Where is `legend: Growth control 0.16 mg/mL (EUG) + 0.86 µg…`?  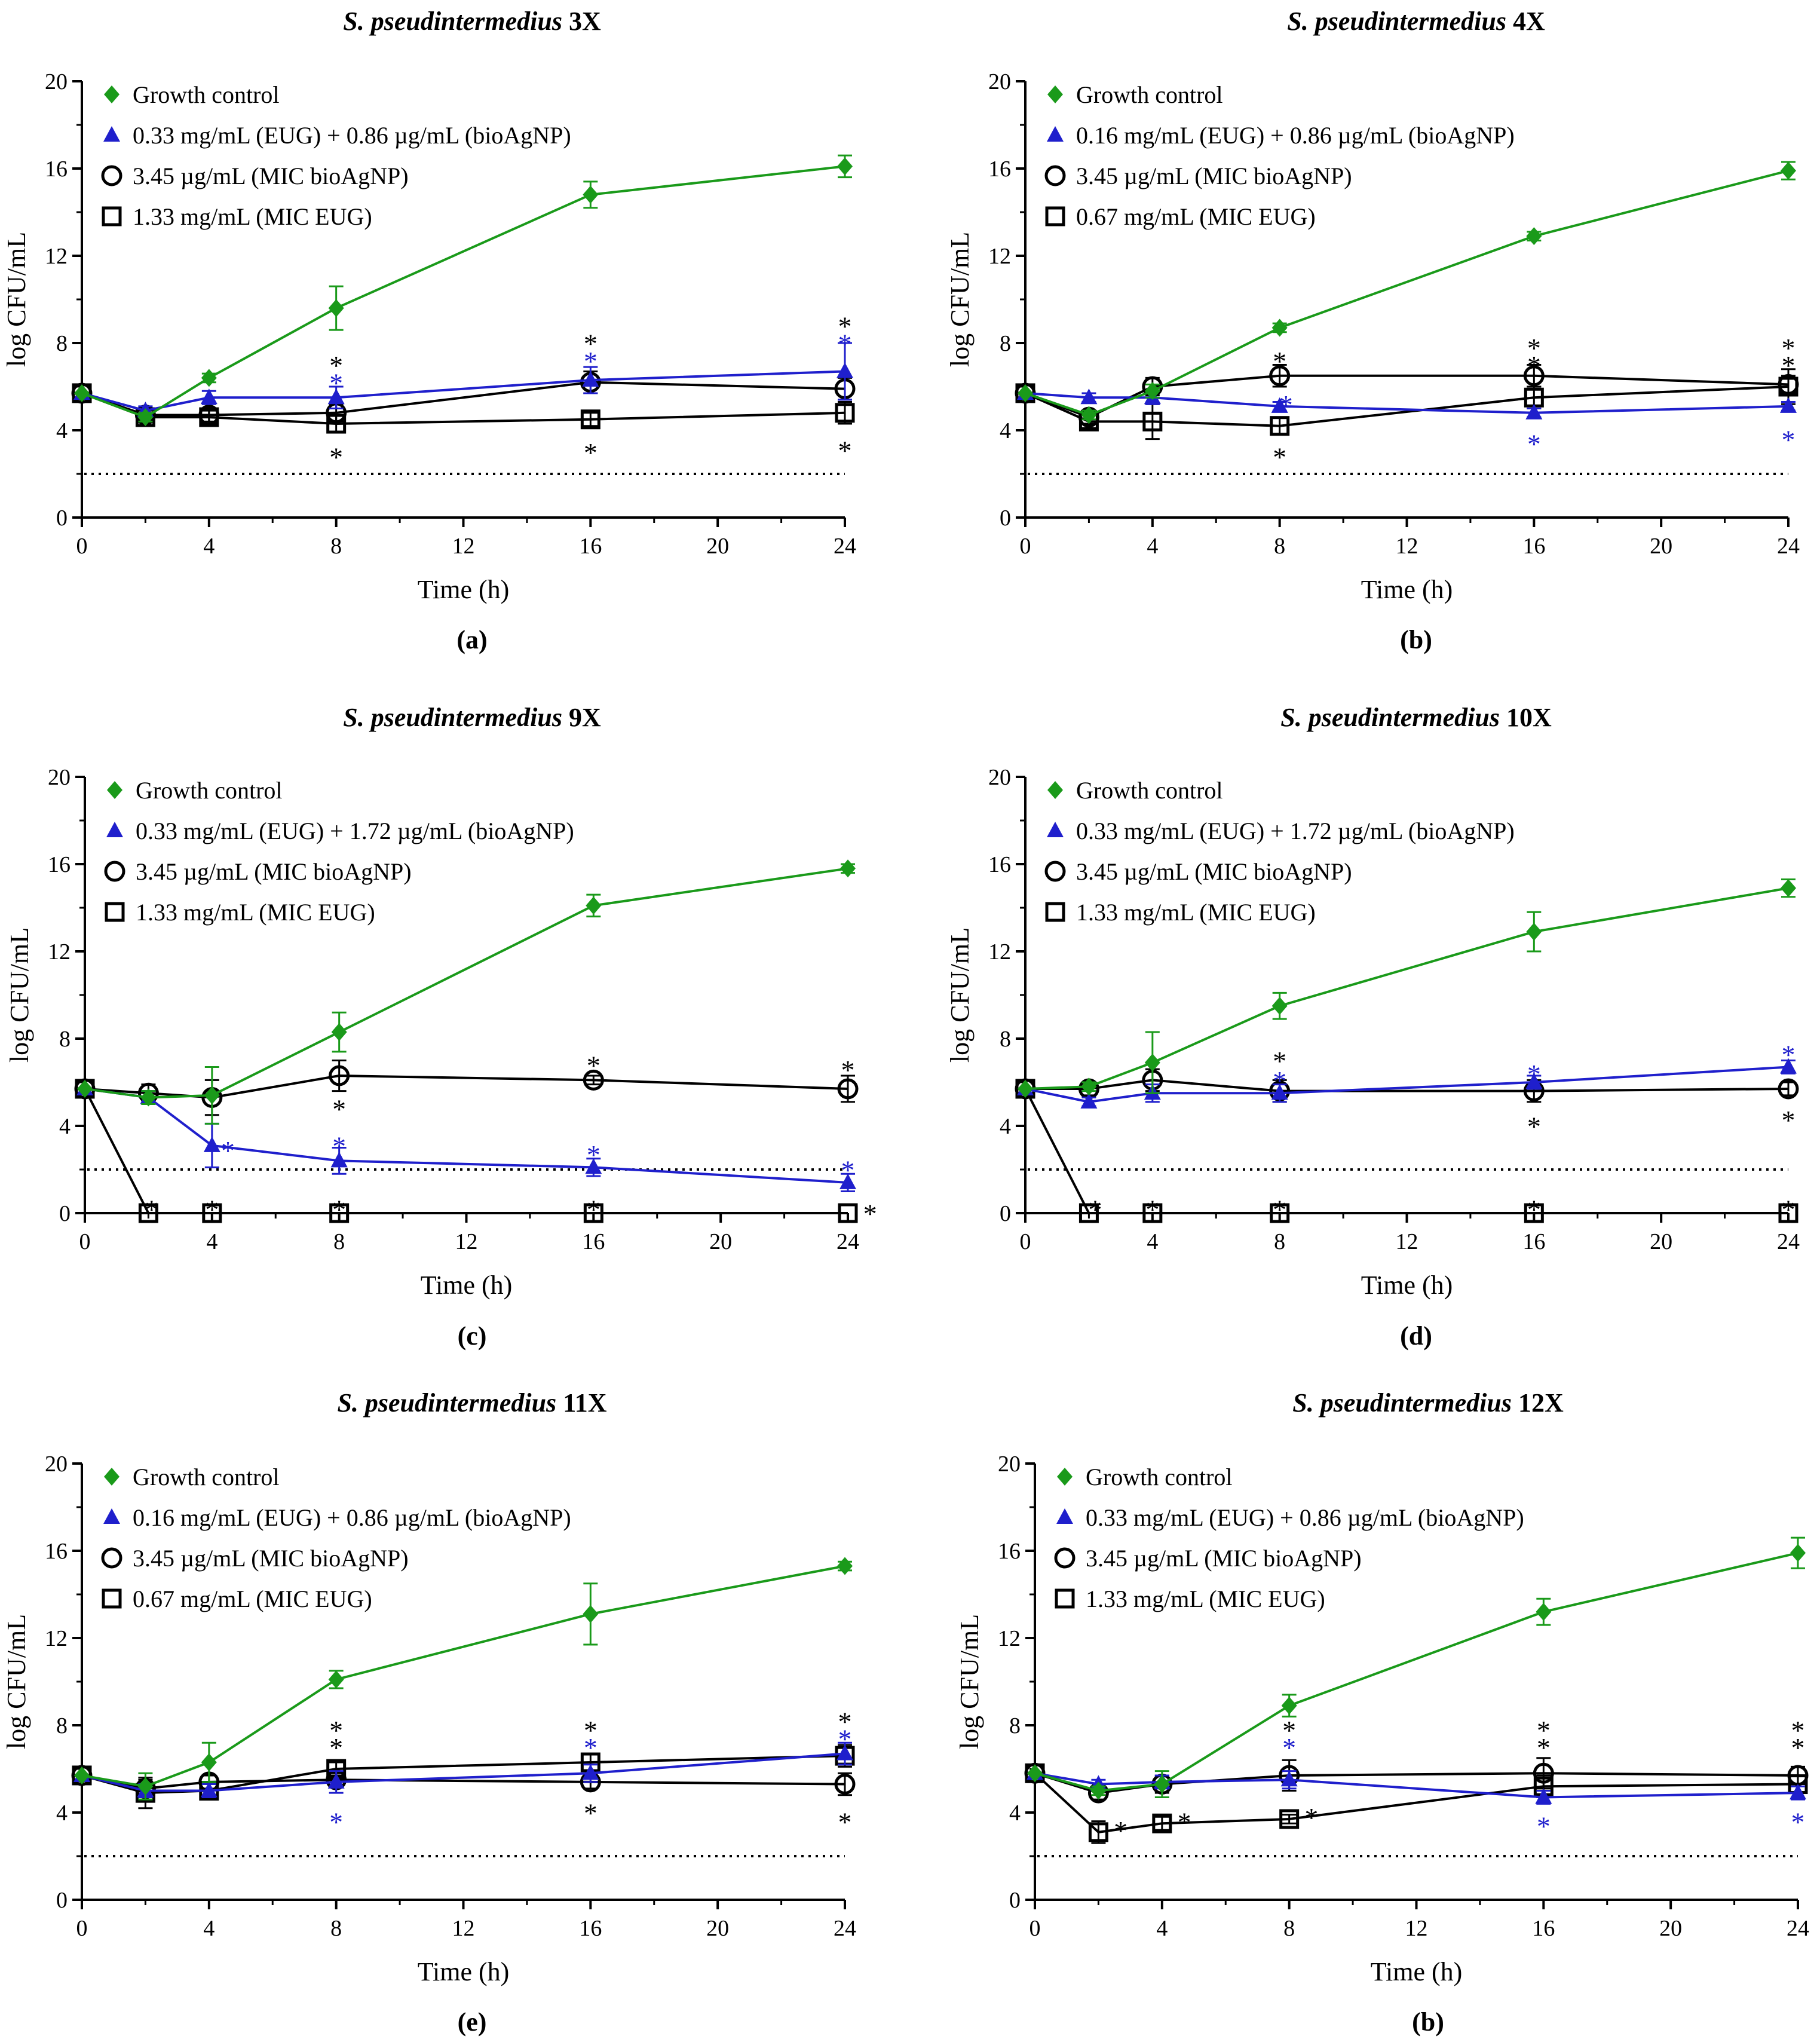
legend: Growth control 0.16 mg/mL (EUG) + 0.86 µg… is located at coordinates (336, 1538).